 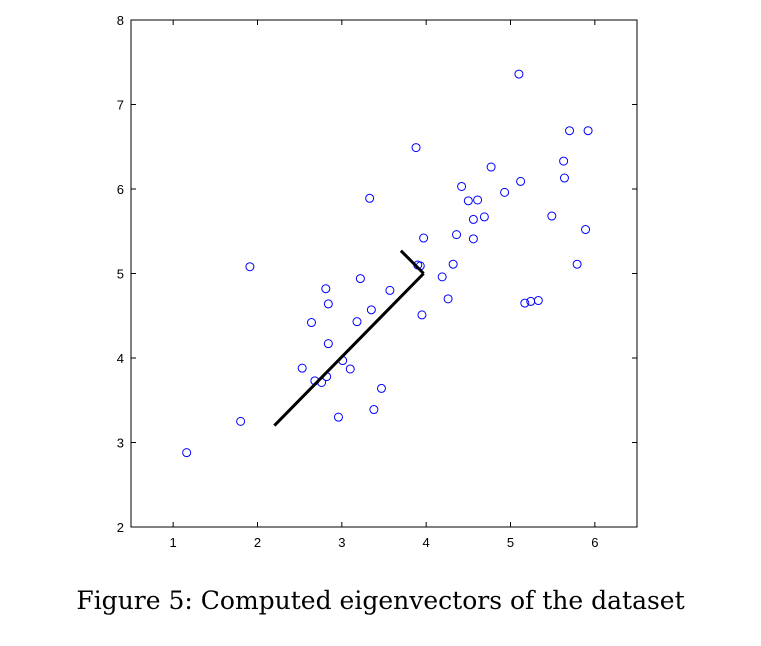 I want to click on y-tick-label: 2, so click(x=120, y=527).